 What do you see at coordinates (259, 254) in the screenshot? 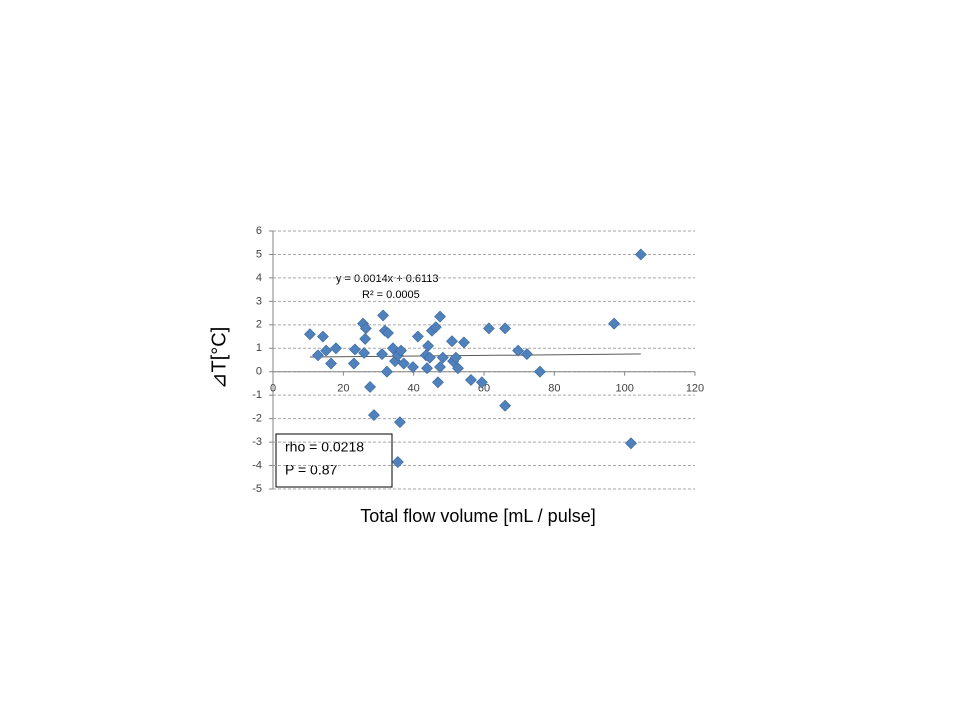
I see `y-tick-label: 5` at bounding box center [259, 254].